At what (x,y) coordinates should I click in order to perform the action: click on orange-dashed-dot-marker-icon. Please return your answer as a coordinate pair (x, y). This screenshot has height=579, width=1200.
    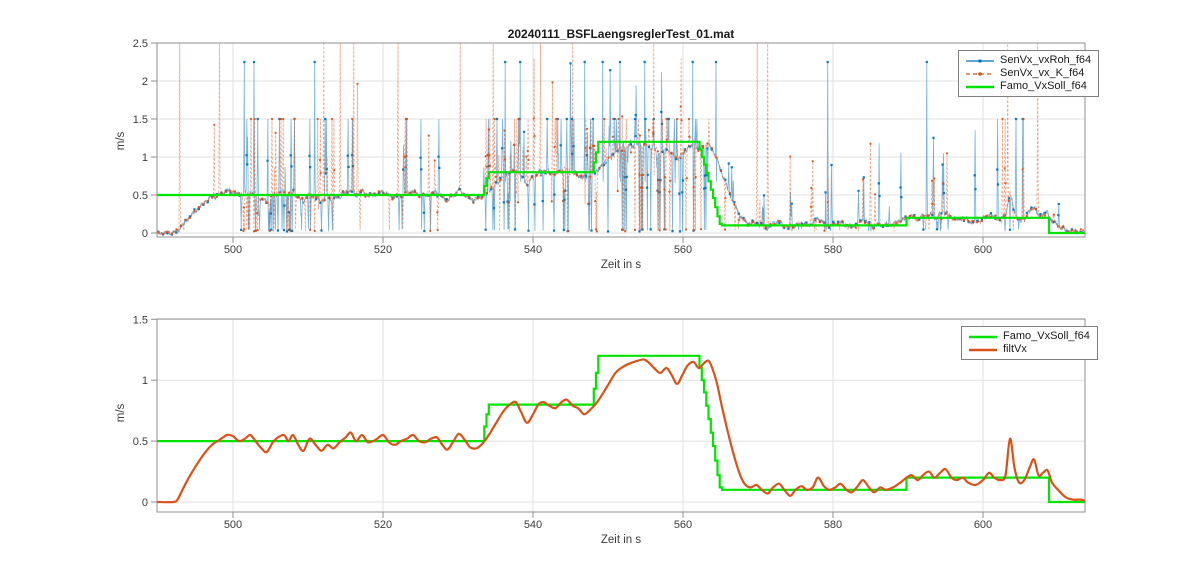
    Looking at the image, I should click on (980, 73).